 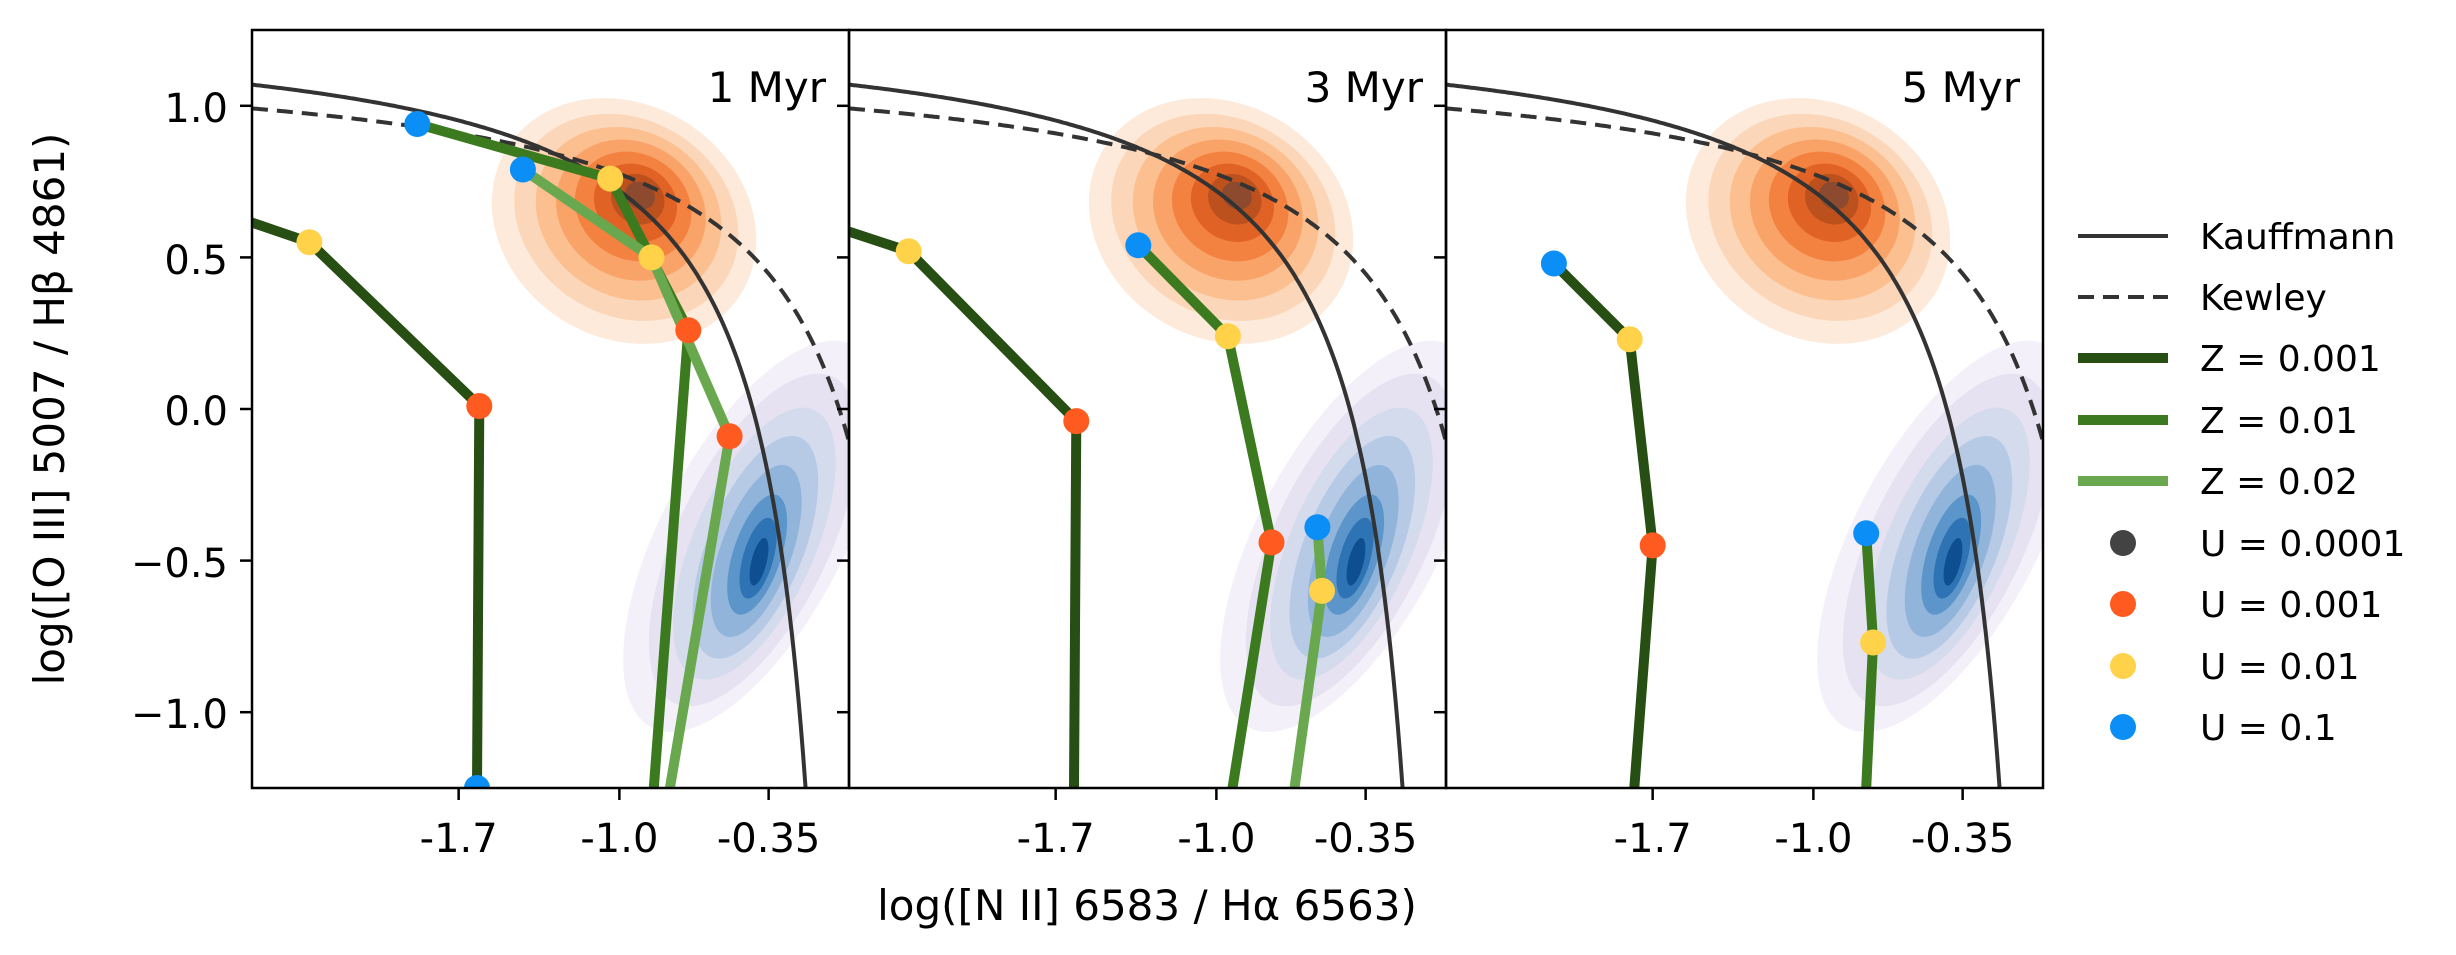 What do you see at coordinates (196, 109) in the screenshot?
I see `y-tick-label: 1.0` at bounding box center [196, 109].